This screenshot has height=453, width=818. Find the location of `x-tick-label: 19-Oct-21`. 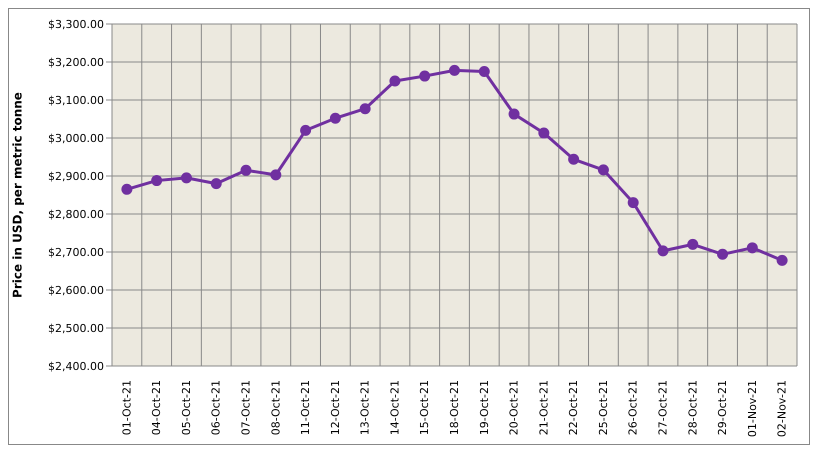

x-tick-label: 19-Oct-21 is located at coordinates (484, 408).